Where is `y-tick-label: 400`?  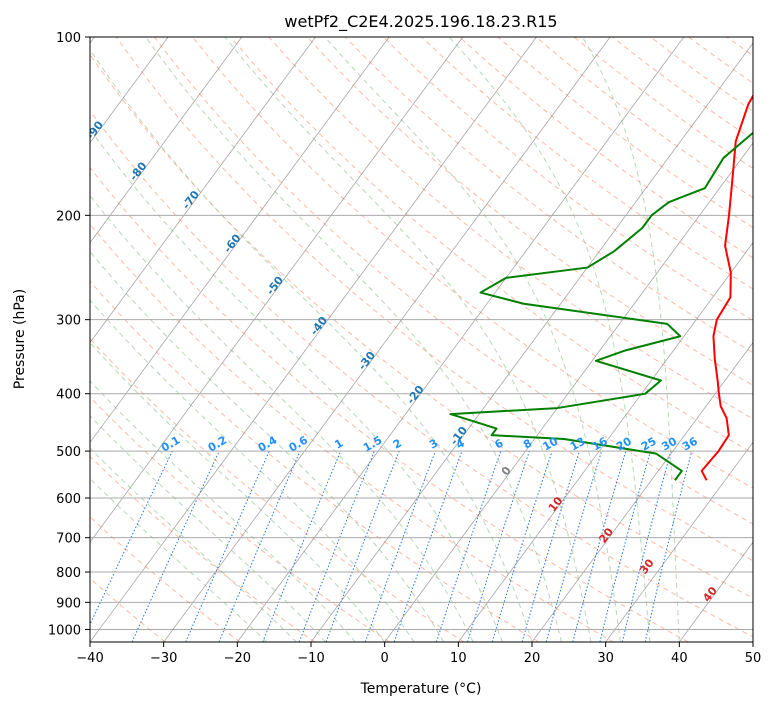
y-tick-label: 400 is located at coordinates (68, 395).